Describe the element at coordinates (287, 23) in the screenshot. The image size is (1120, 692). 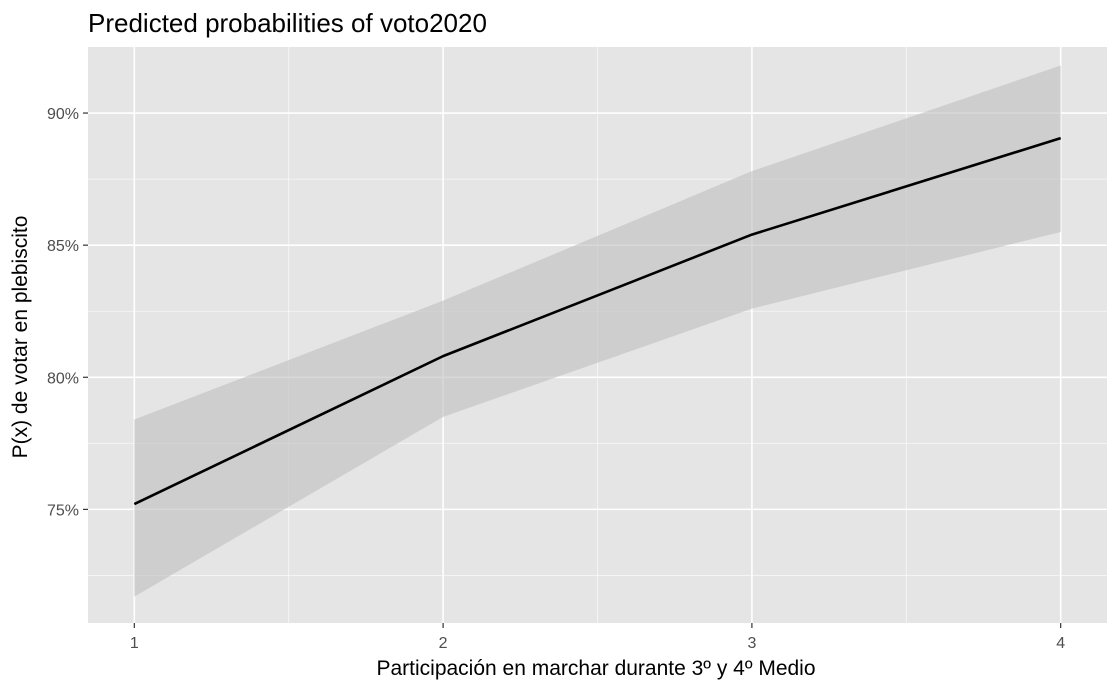
I see `chart-title: Predicted probabilities of voto2020` at that location.